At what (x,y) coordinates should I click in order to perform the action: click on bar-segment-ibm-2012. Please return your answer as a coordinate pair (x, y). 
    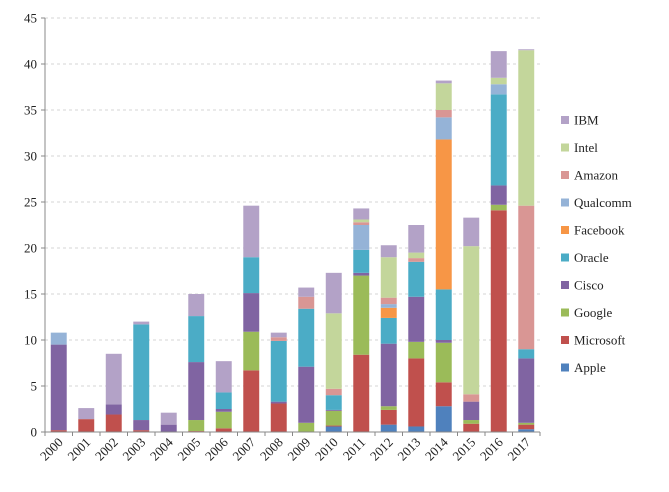
    Looking at the image, I should click on (388, 251).